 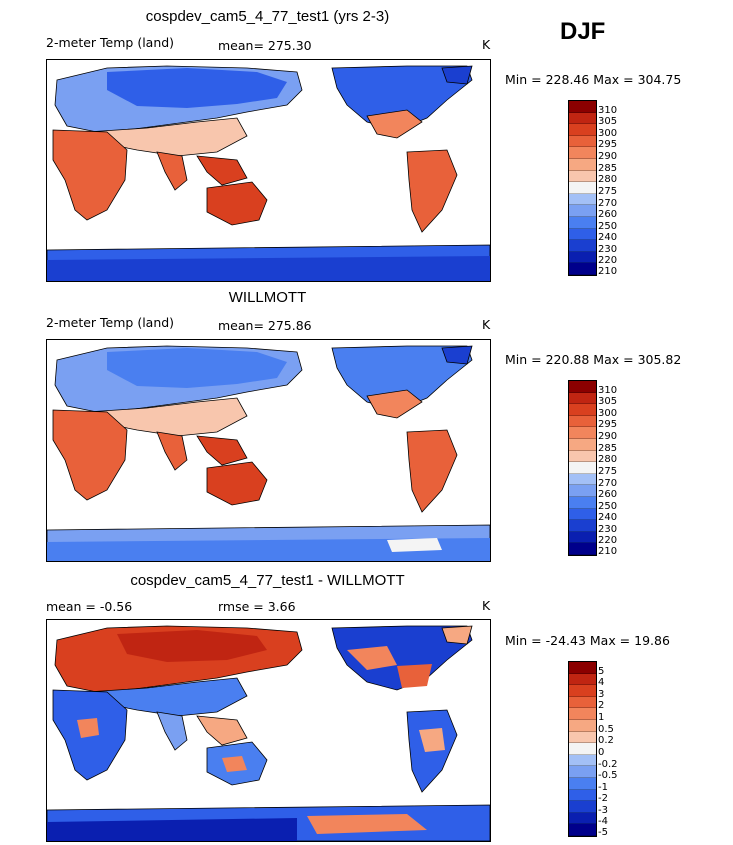 What do you see at coordinates (608, 249) in the screenshot?
I see `panel-1-tick: 230` at bounding box center [608, 249].